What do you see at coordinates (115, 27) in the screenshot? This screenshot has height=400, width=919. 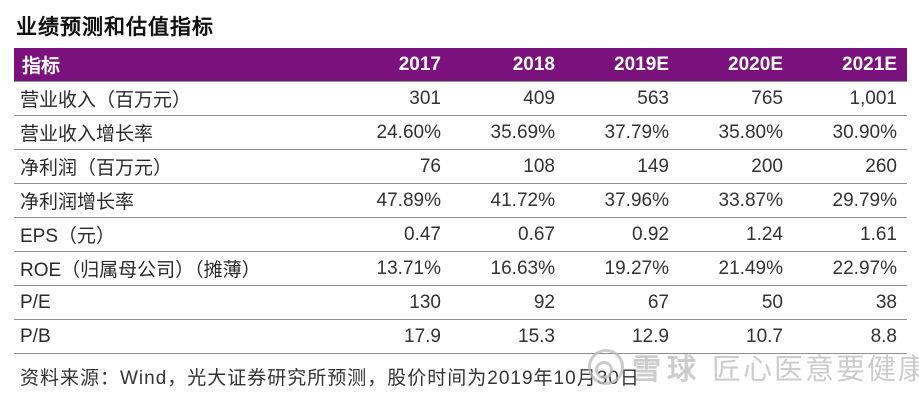 I see `page-title: 业绩预测和估值指标` at bounding box center [115, 27].